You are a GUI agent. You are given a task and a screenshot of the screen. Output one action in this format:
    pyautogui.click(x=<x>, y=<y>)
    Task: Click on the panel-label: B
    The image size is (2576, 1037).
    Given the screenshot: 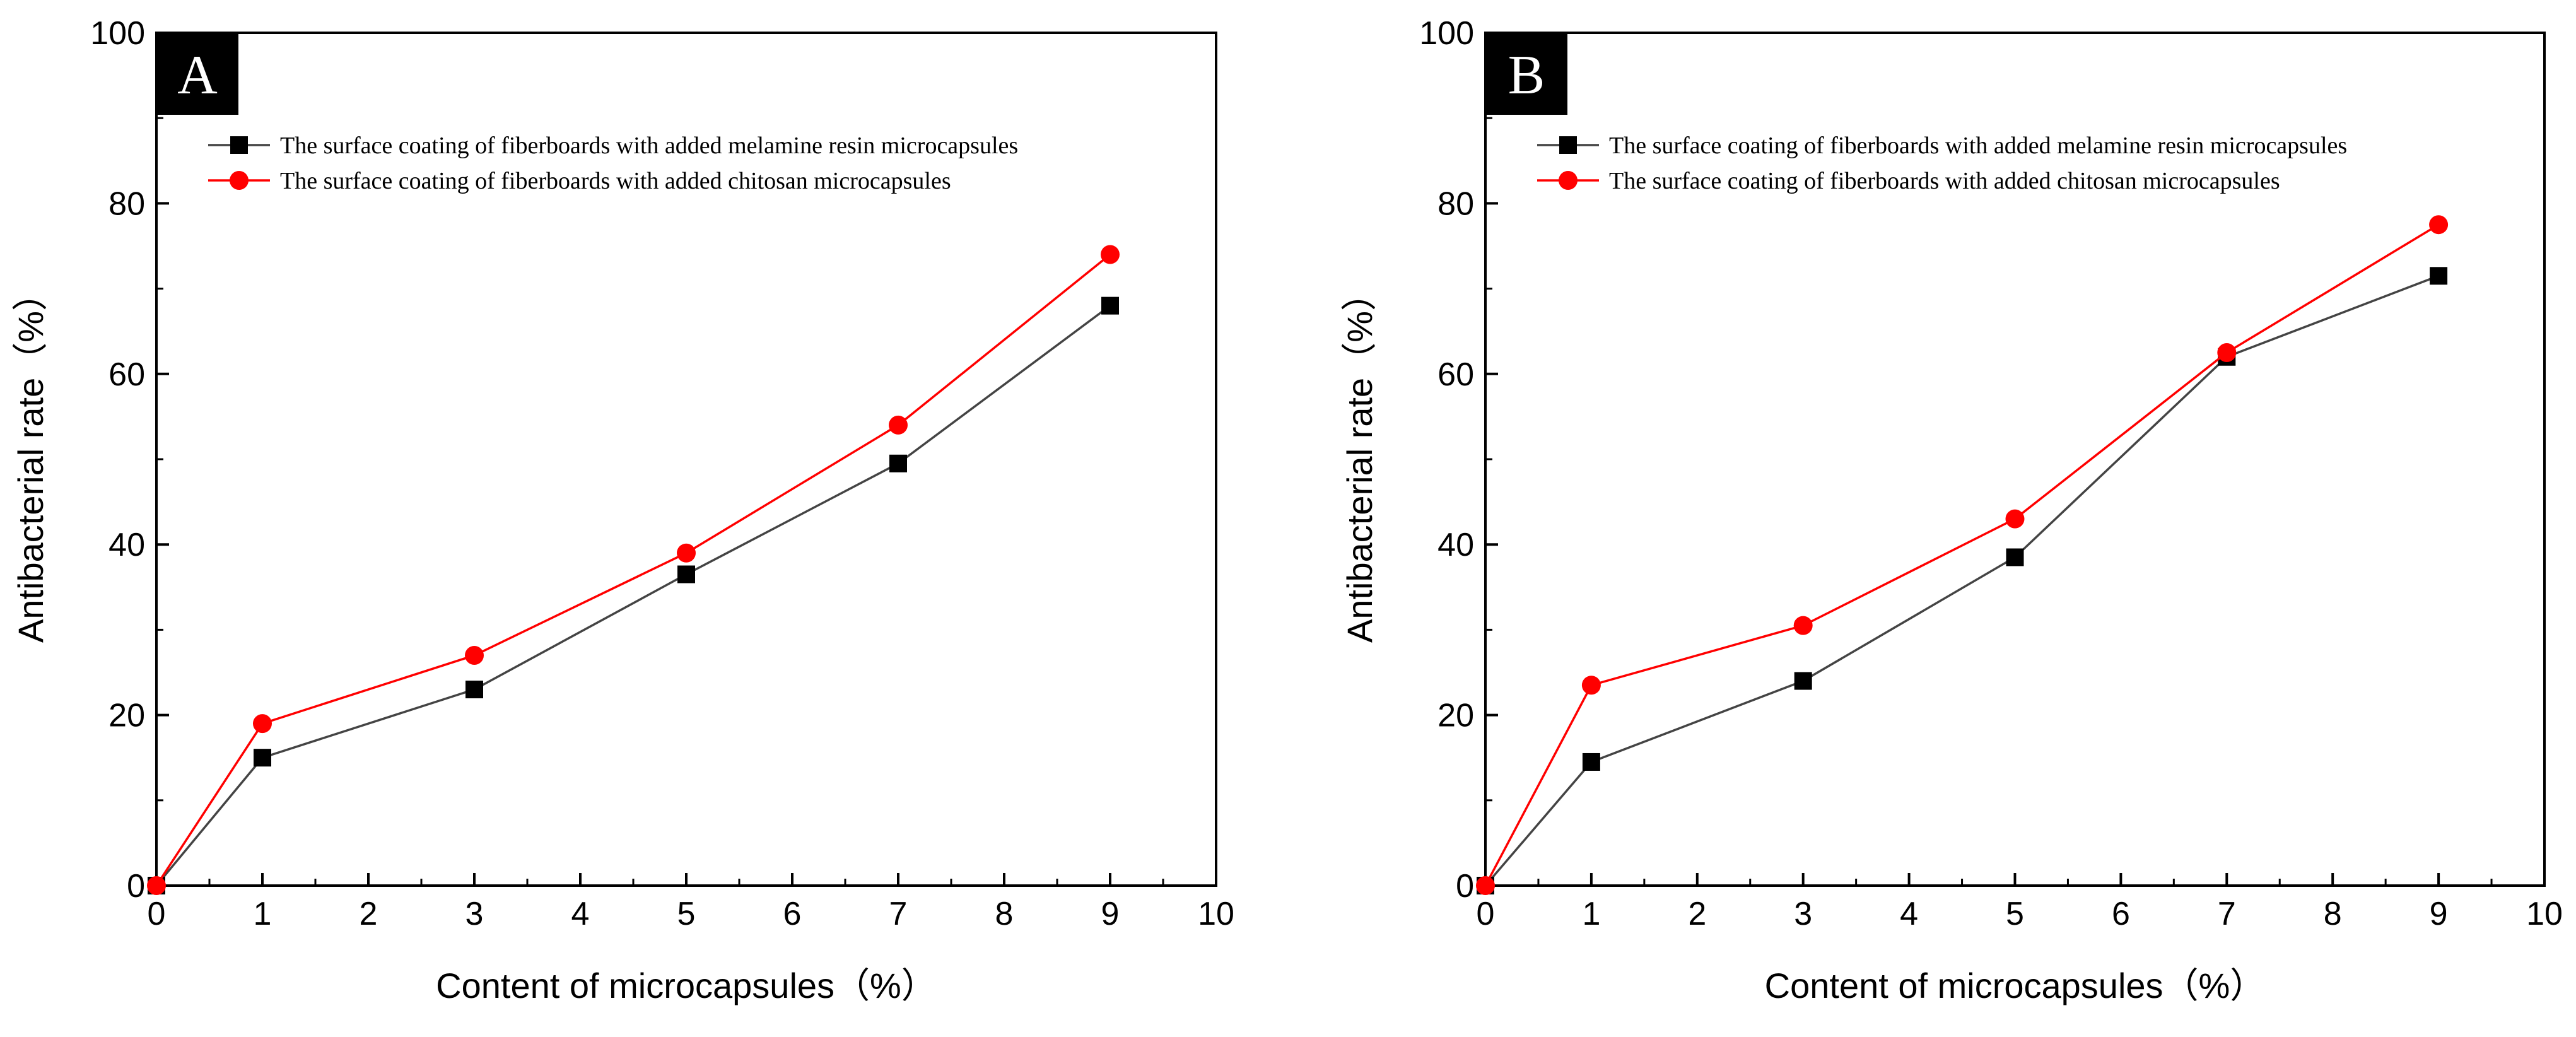 What is the action you would take?
    pyautogui.click(x=1526, y=75)
    